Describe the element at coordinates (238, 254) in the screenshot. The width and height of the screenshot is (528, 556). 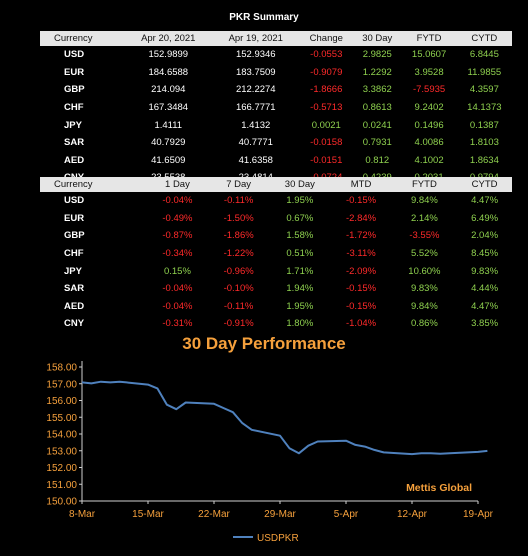
I see `table-cell: -1.22%` at that location.